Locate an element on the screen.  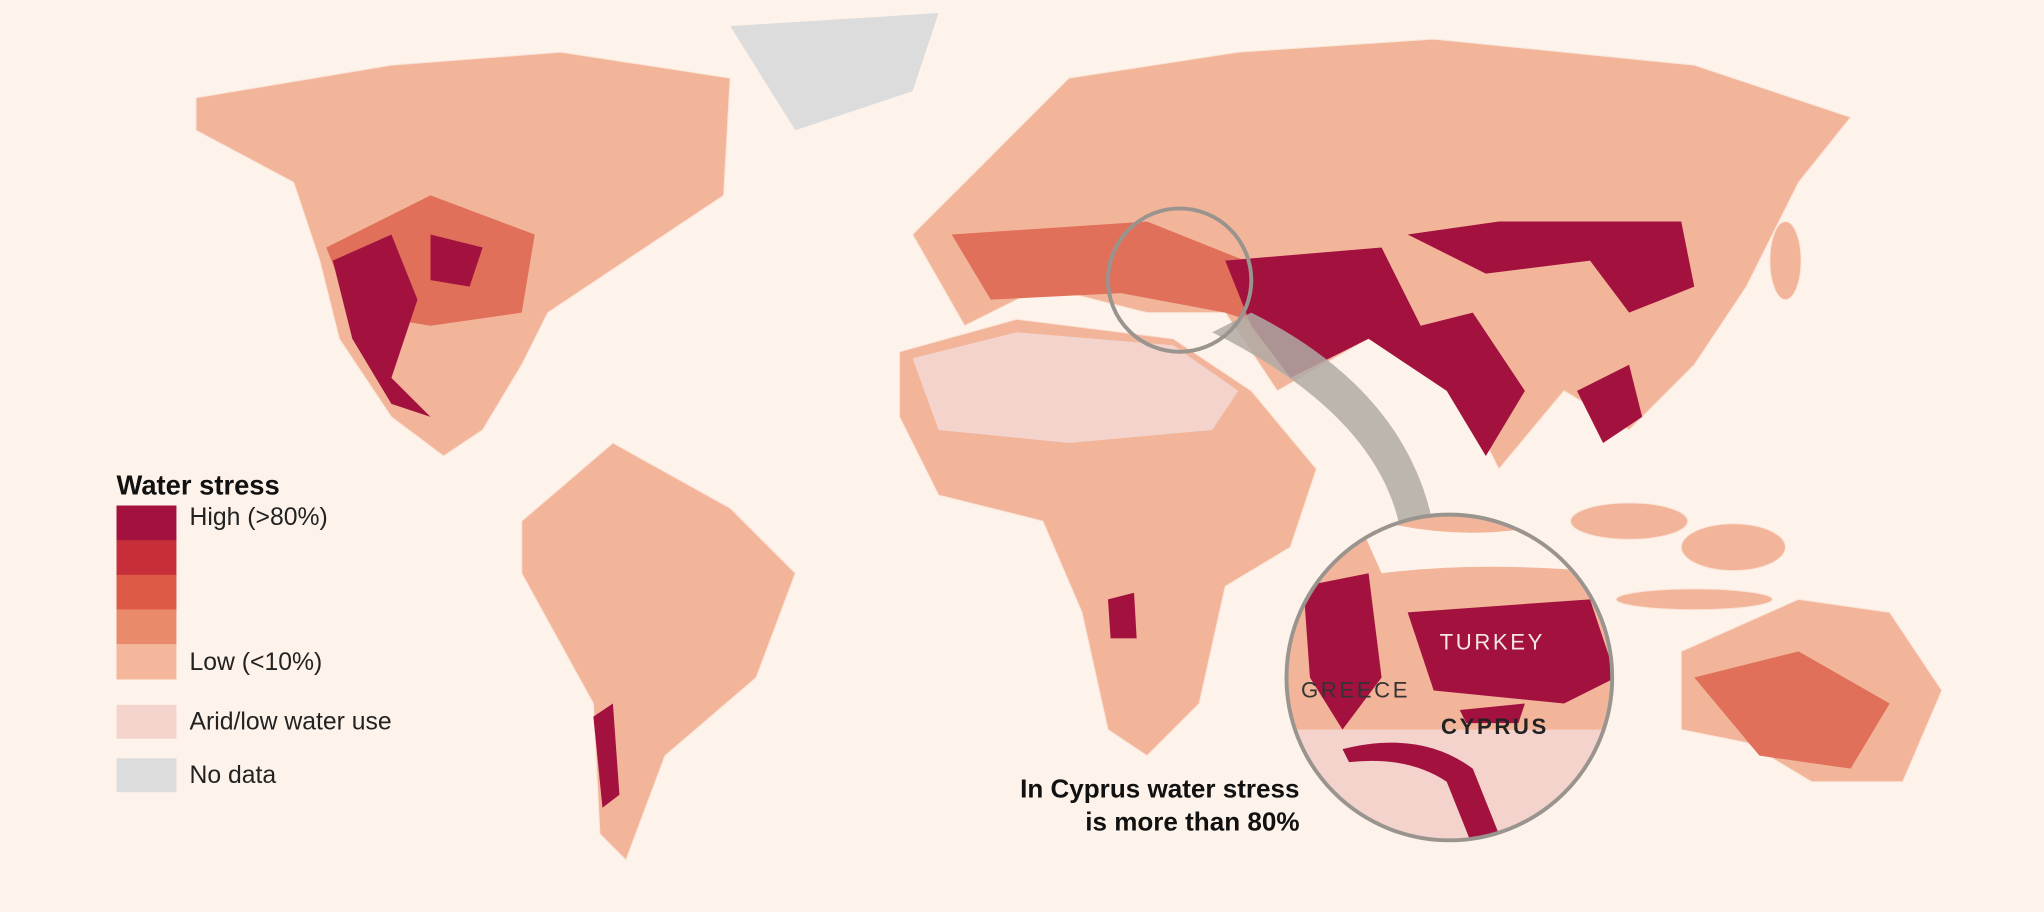
zoom-connector is located at coordinates (1323, 423).